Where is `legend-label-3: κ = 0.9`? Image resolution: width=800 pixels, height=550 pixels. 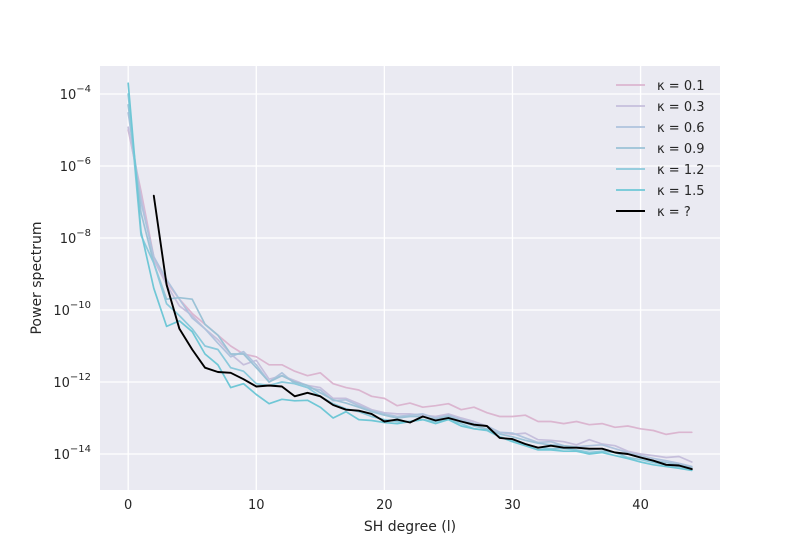 legend-label-3: κ = 0.9 is located at coordinates (681, 149).